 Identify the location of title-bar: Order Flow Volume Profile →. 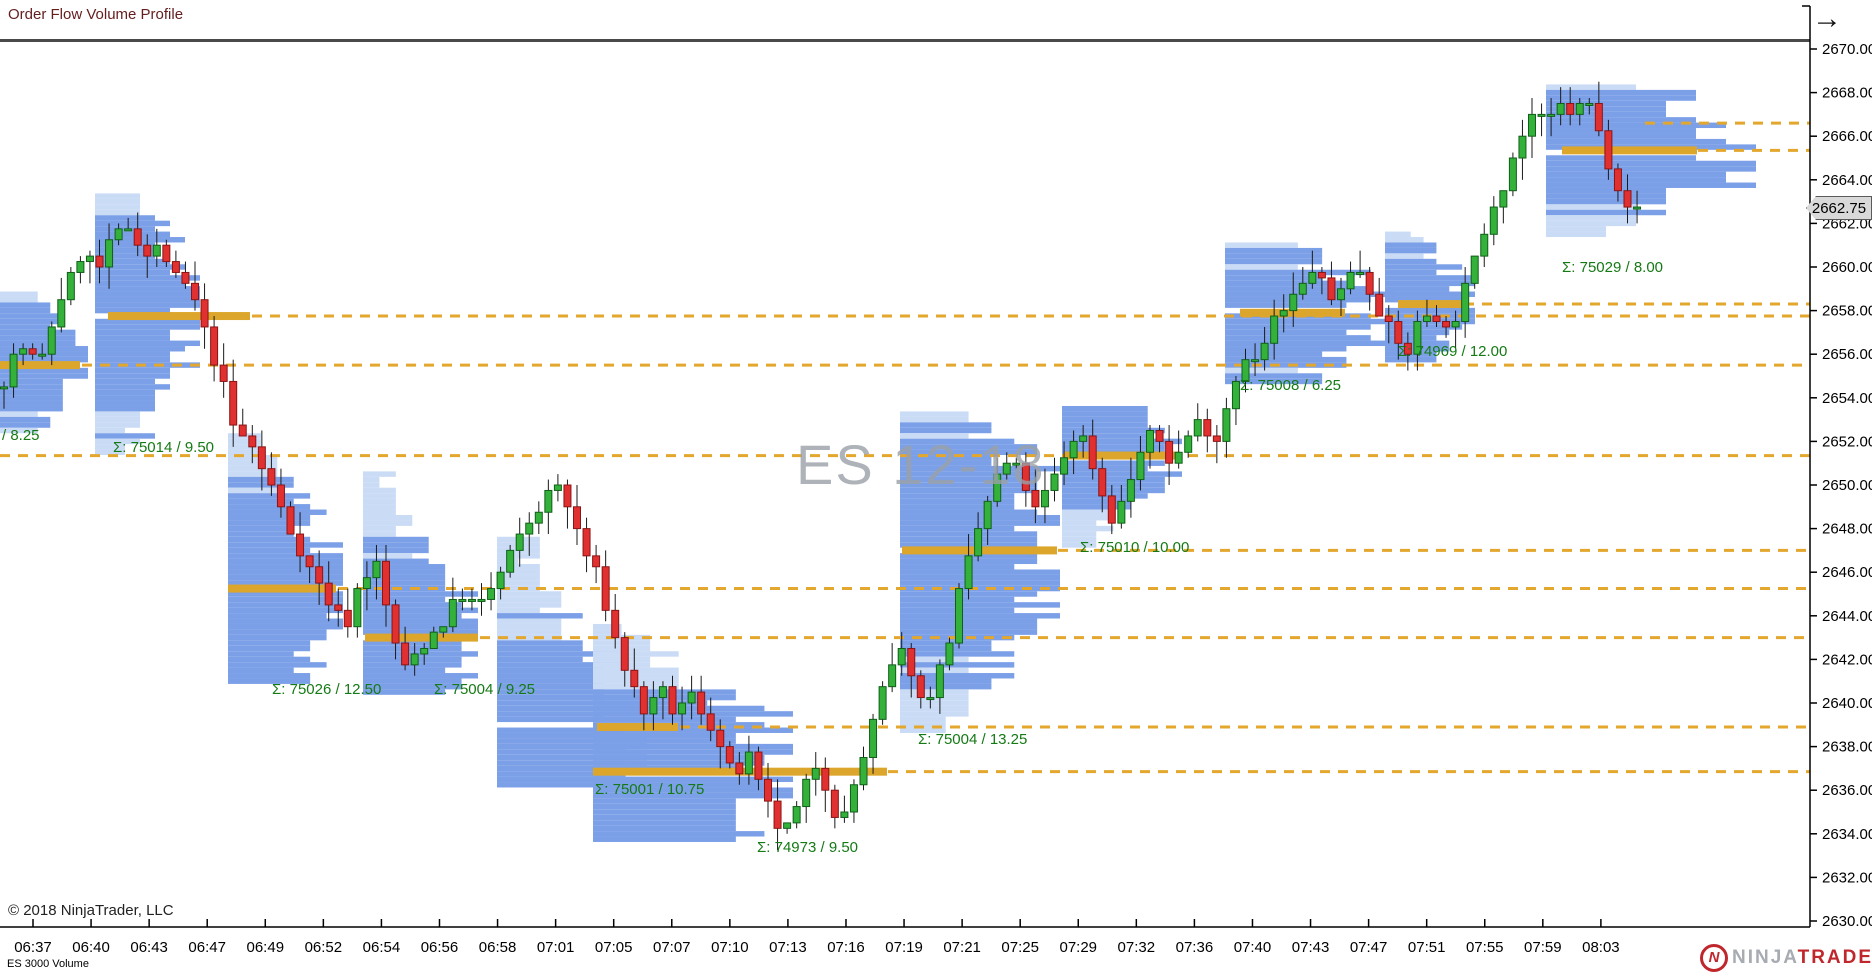
(936, 20).